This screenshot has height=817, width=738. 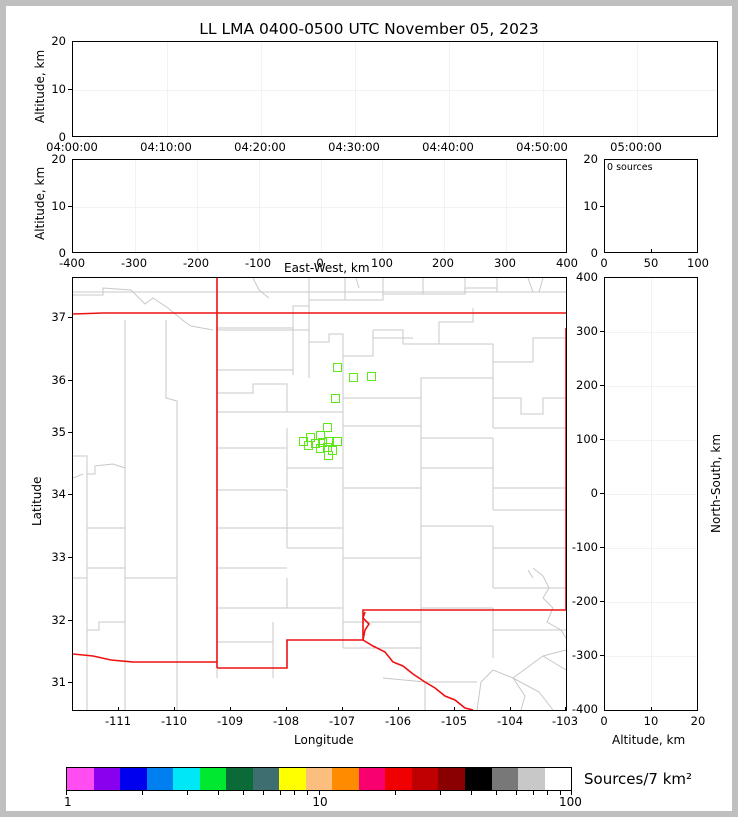 What do you see at coordinates (505, 263) in the screenshot?
I see `p2-xtick-7: 300` at bounding box center [505, 263].